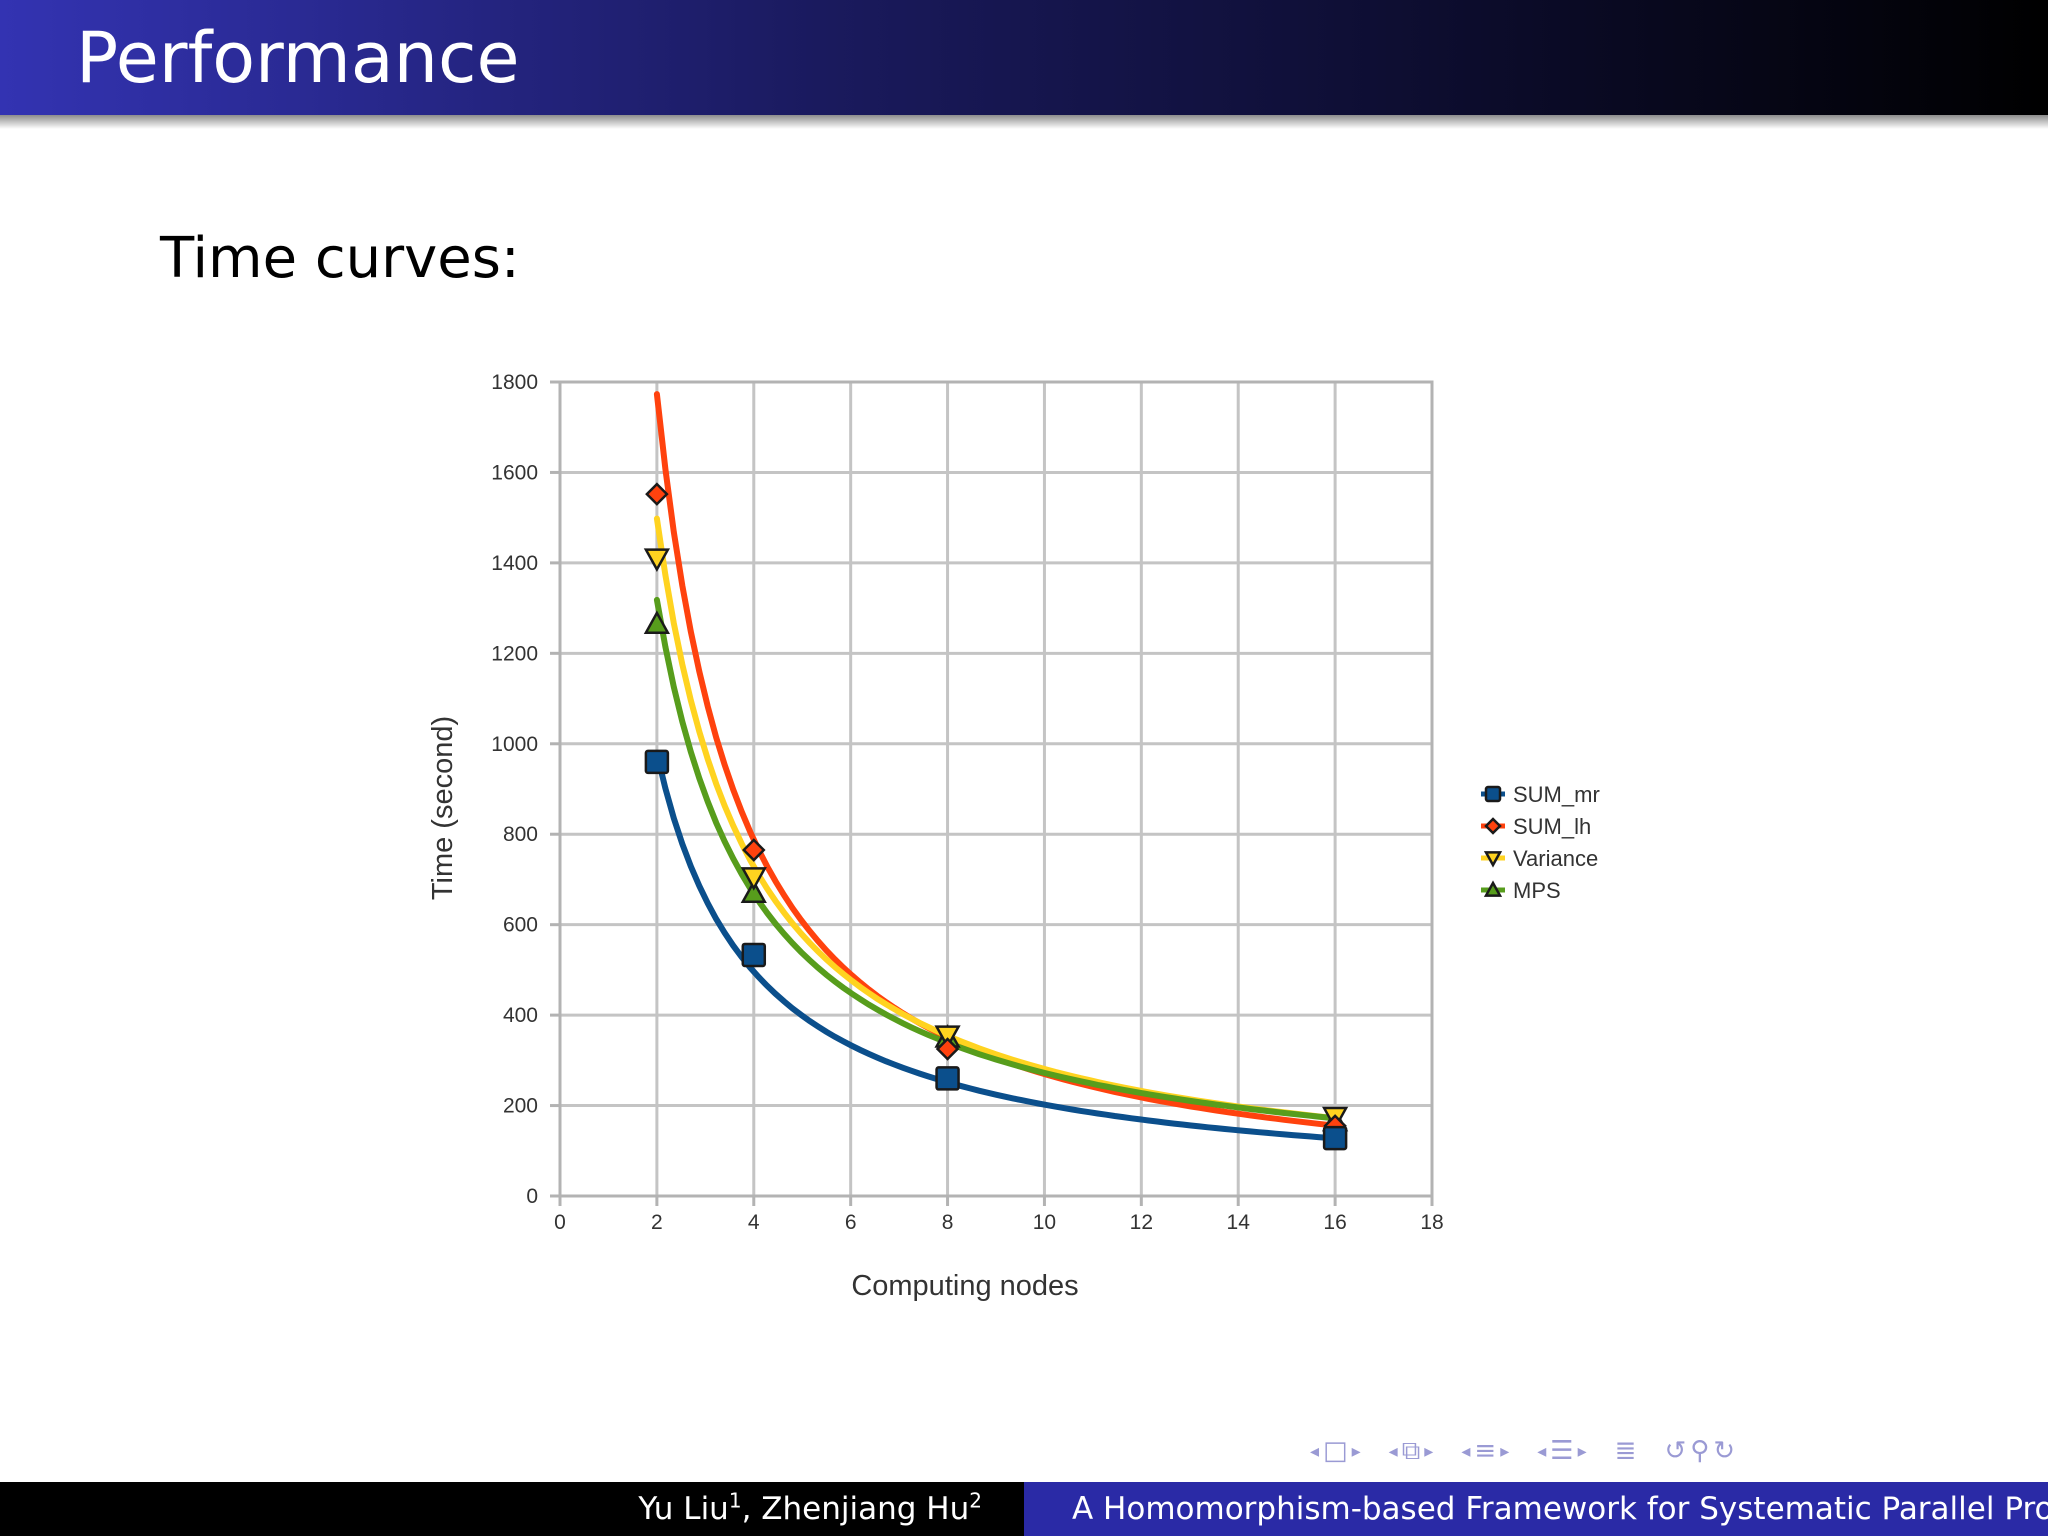 Image resolution: width=2048 pixels, height=1536 pixels. What do you see at coordinates (1552, 826) in the screenshot?
I see `legend-label: SUM_lh` at bounding box center [1552, 826].